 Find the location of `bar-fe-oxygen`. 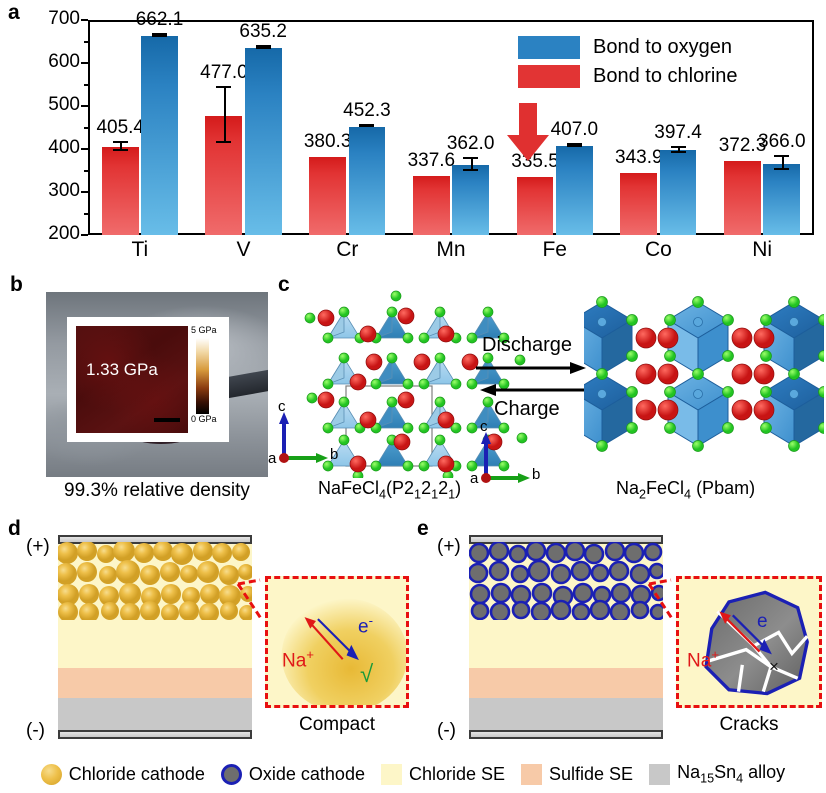

bar-fe-oxygen is located at coordinates (574, 190).